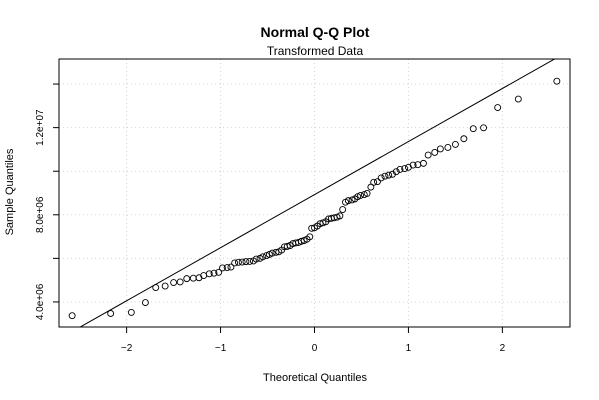  I want to click on y-axis-label: Sample Quantiles, so click(10, 191).